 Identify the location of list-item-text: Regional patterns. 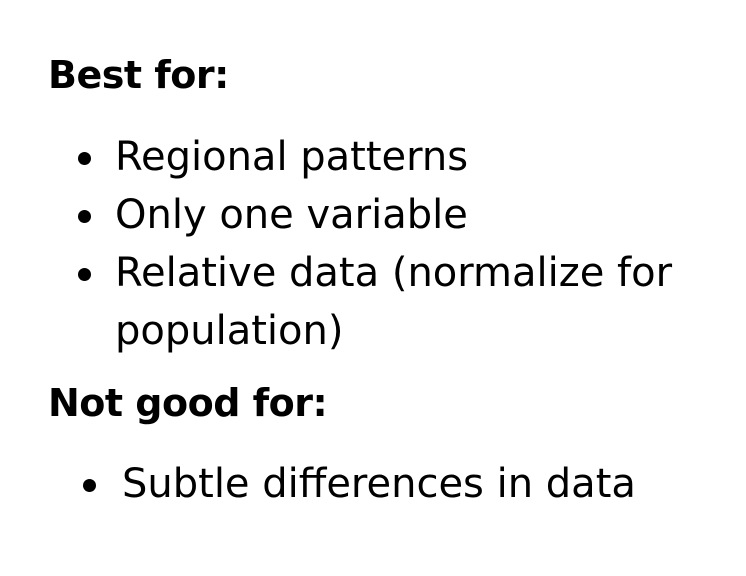
(292, 157).